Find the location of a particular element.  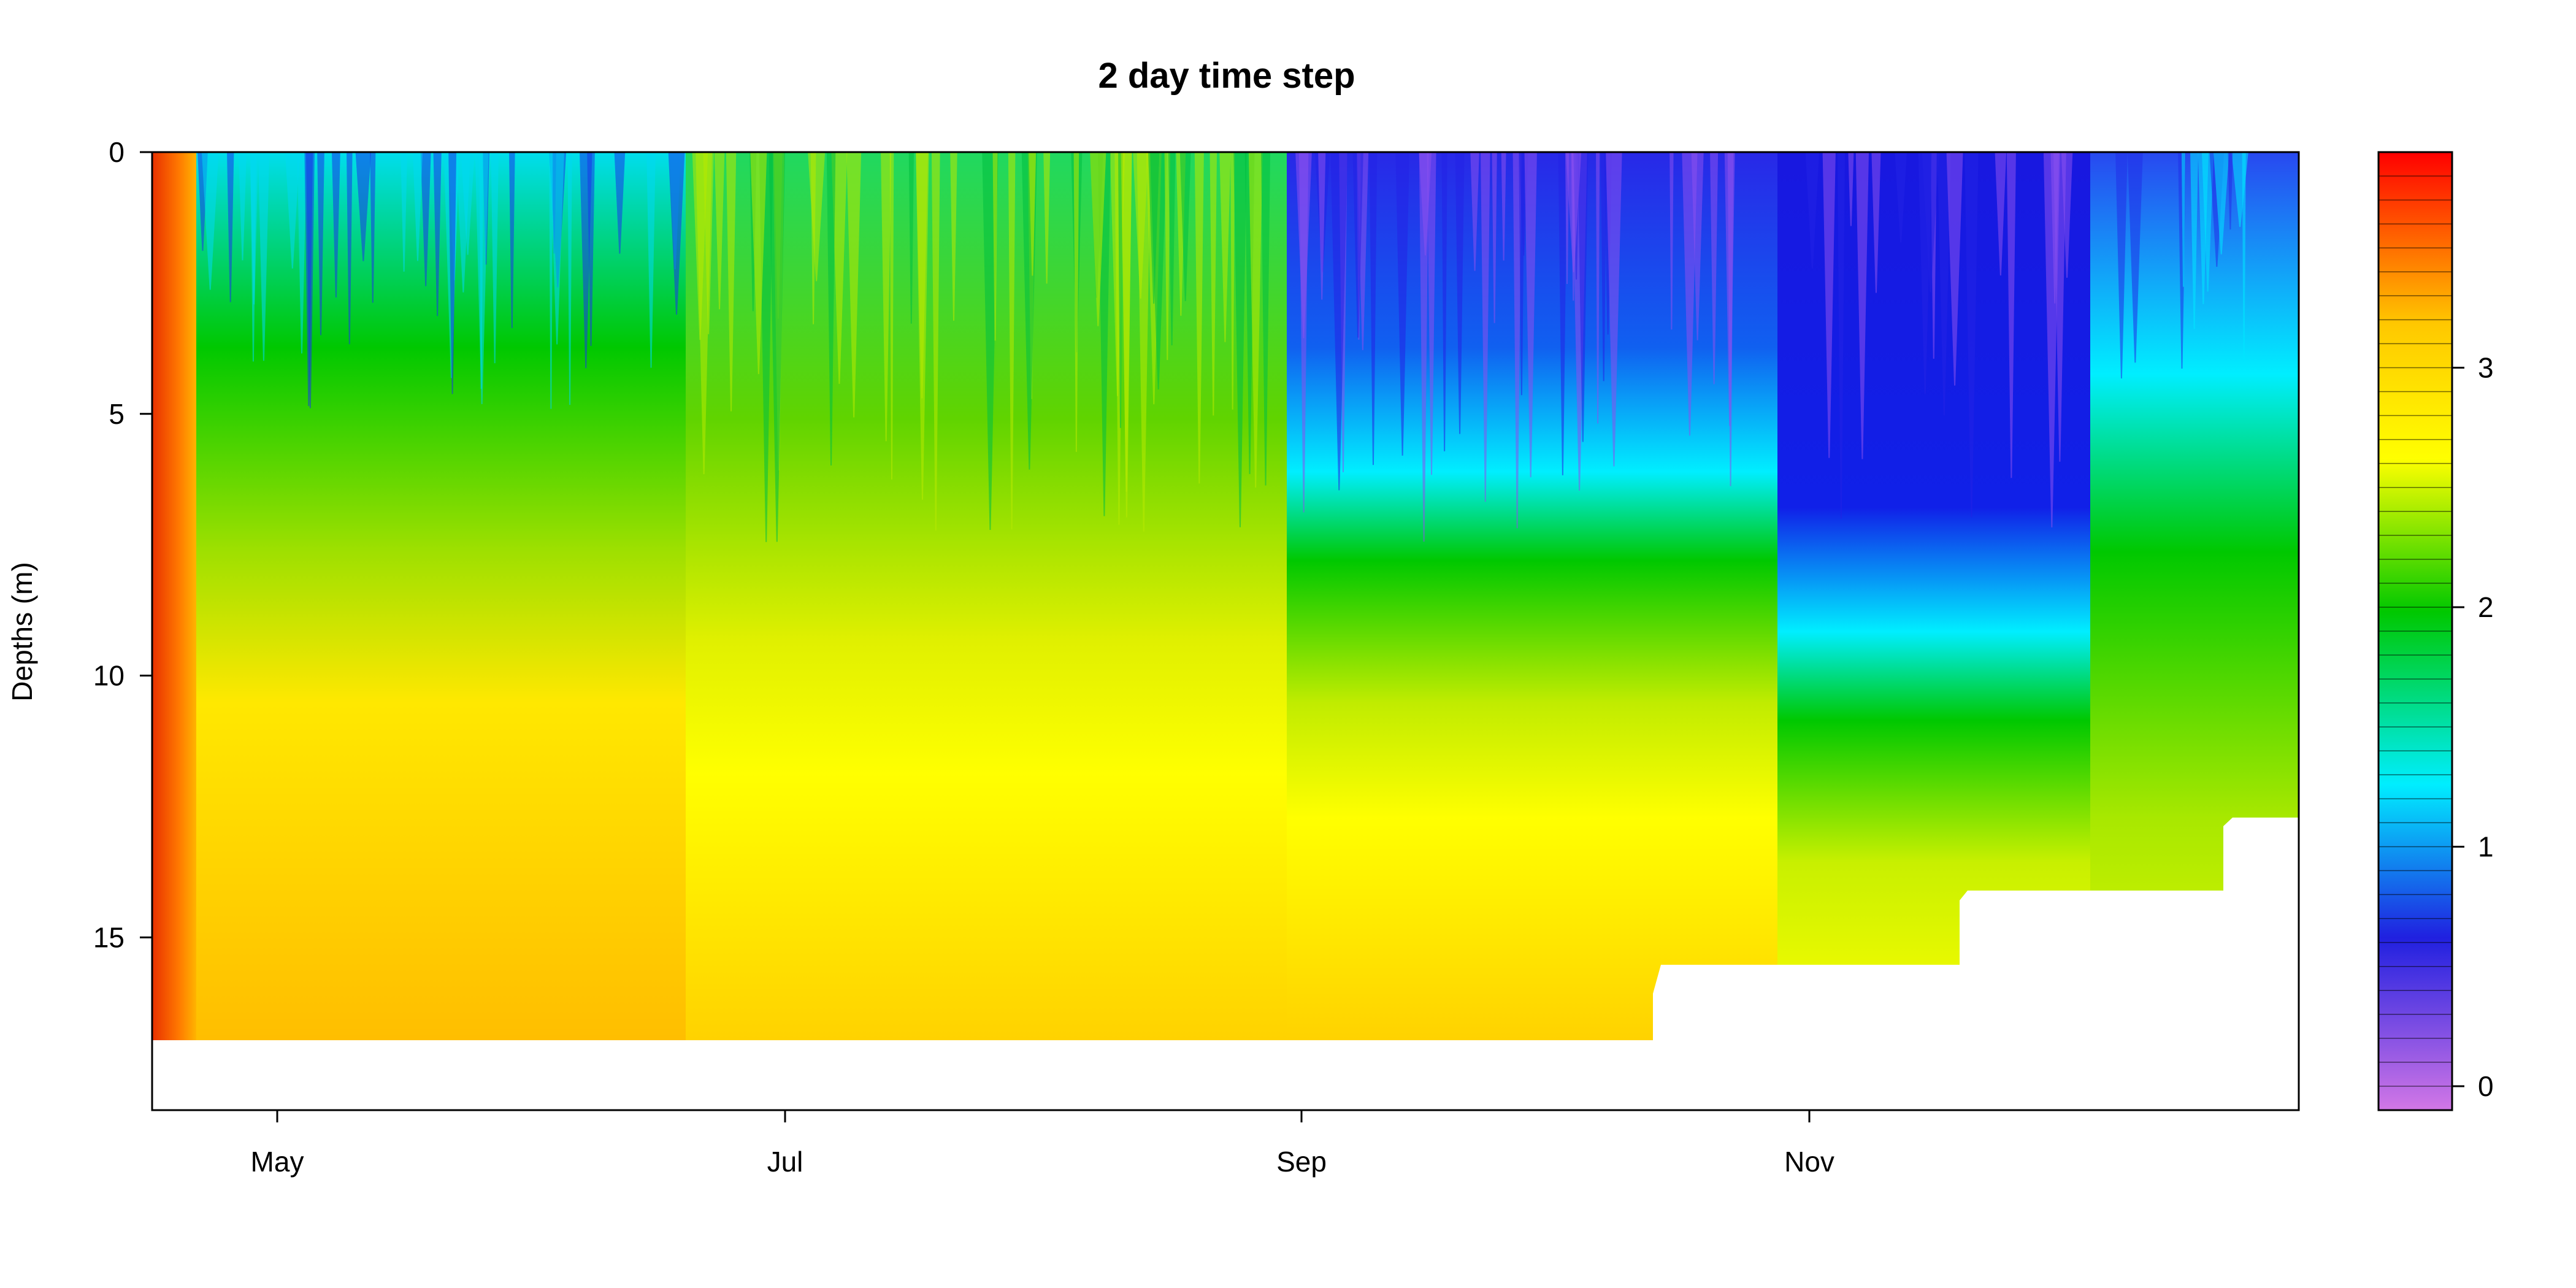

colorbar-tick-label: 1 is located at coordinates (2486, 846).